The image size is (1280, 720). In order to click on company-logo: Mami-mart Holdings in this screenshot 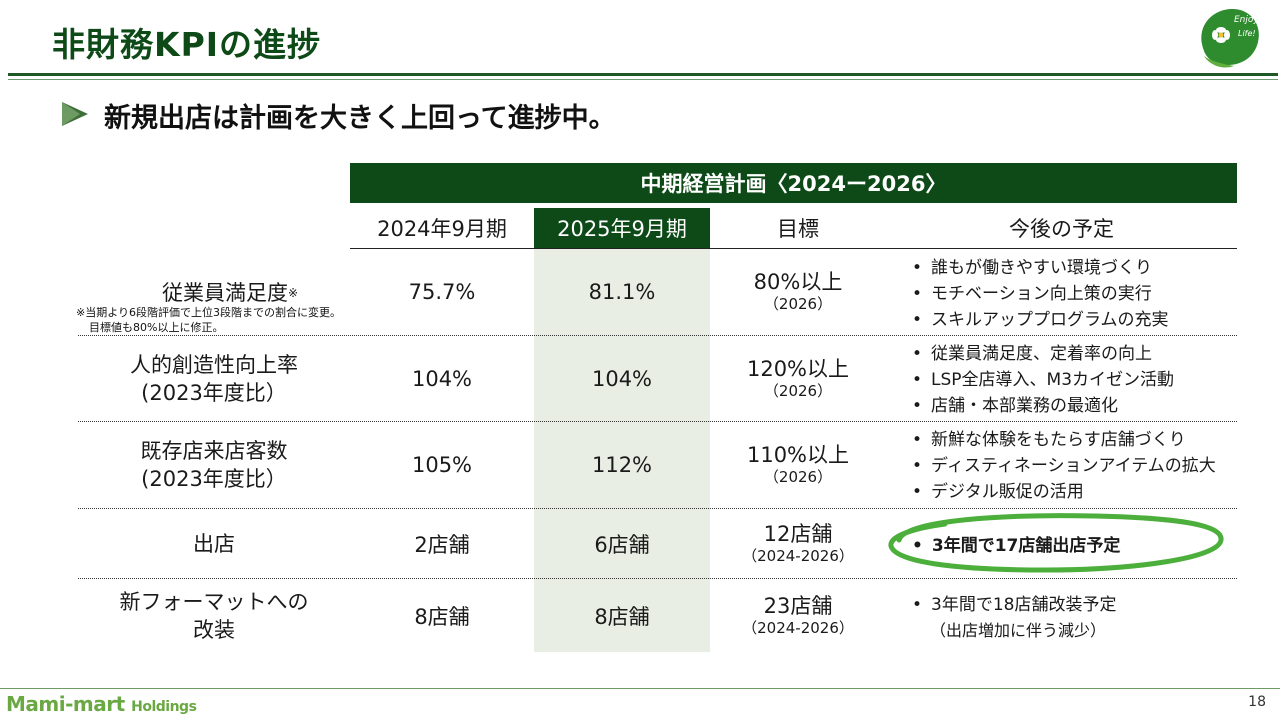, I will do `click(101, 704)`.